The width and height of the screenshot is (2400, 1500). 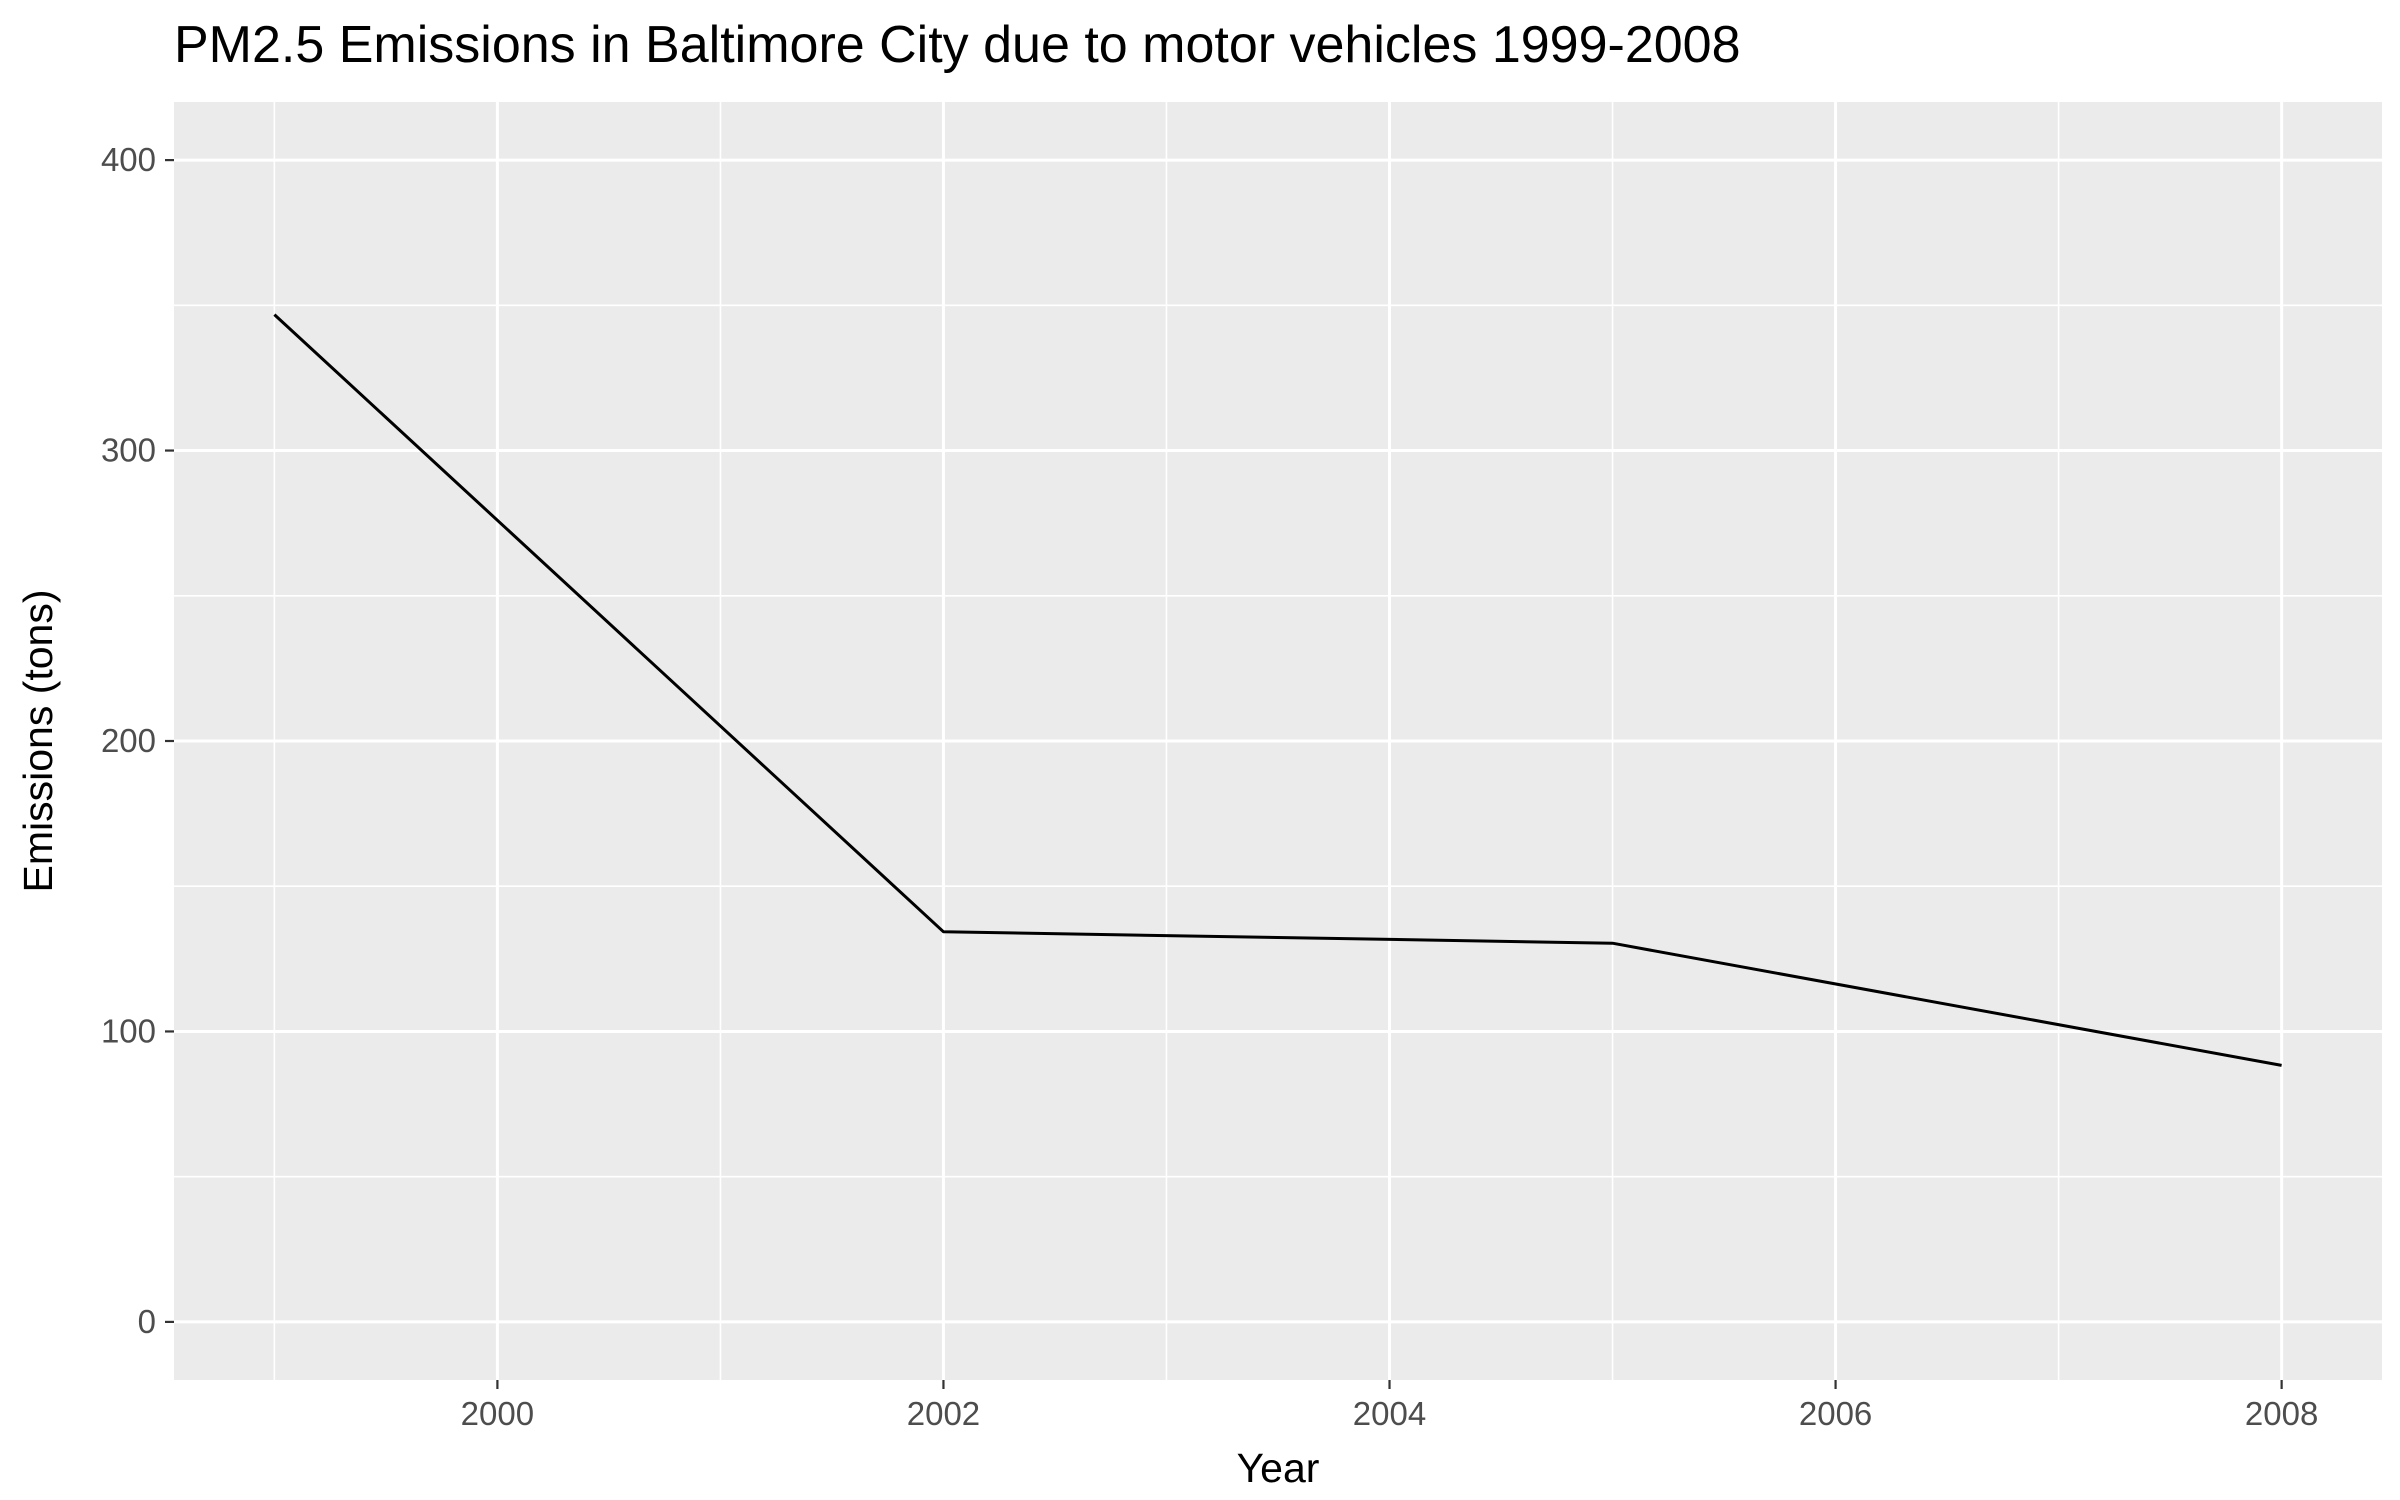 I want to click on y-tick-label: 300, so click(x=128, y=450).